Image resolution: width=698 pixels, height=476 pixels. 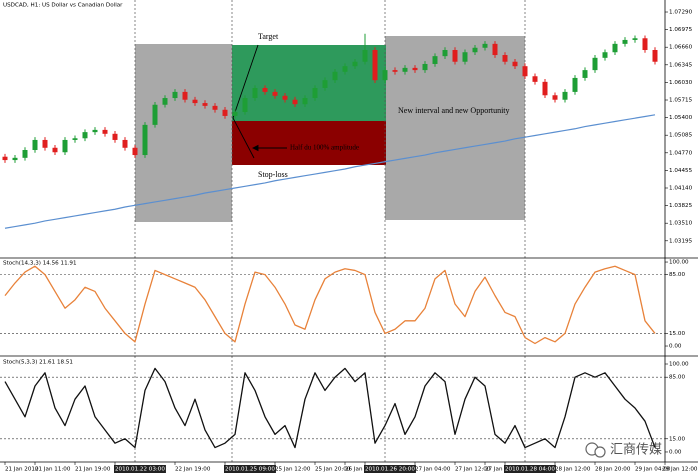 I want to click on x-tick-label: 27 Jan 20:00, so click(x=503, y=470).